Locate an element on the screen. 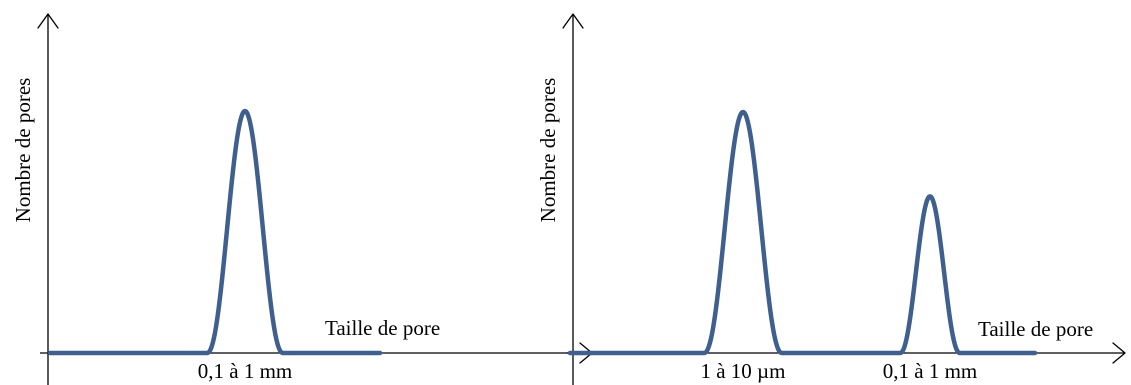 This screenshot has height=385, width=1131. chart-left-x-axis-label: Taille de pore is located at coordinates (382, 328).